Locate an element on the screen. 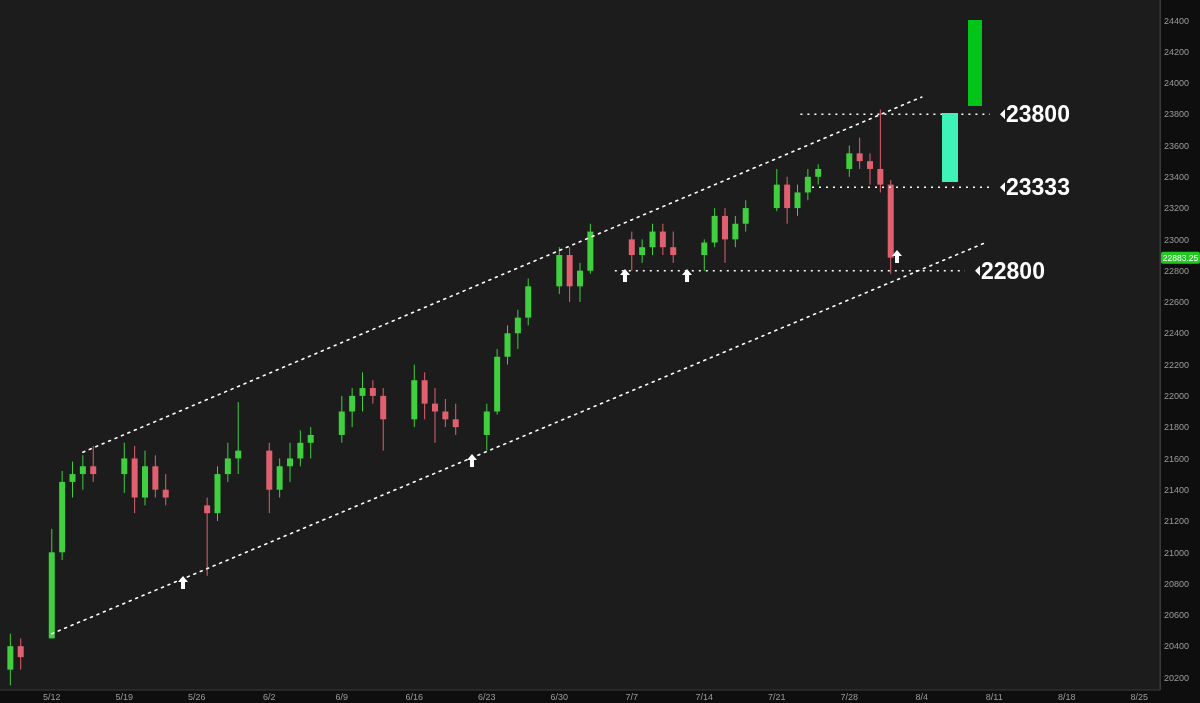 Image resolution: width=1200 pixels, height=703 pixels. x-tick-label: 7/7 is located at coordinates (632, 697).